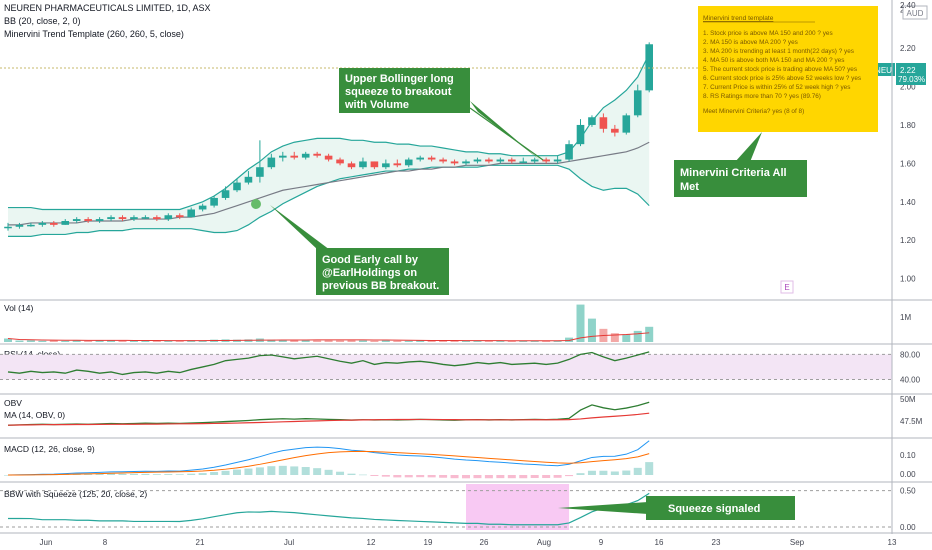 The image size is (932, 550). Describe the element at coordinates (908, 455) in the screenshot. I see `macd-axis-010: 0.10` at that location.